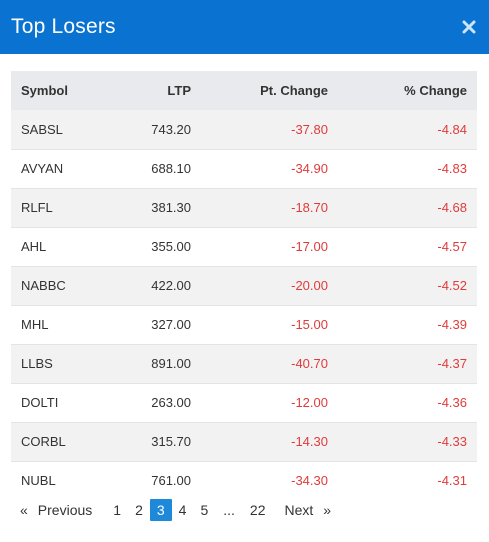 This screenshot has height=542, width=489. Describe the element at coordinates (244, 324) in the screenshot. I see `table-row: MHL 327.00 -15.00 -4.39` at that location.